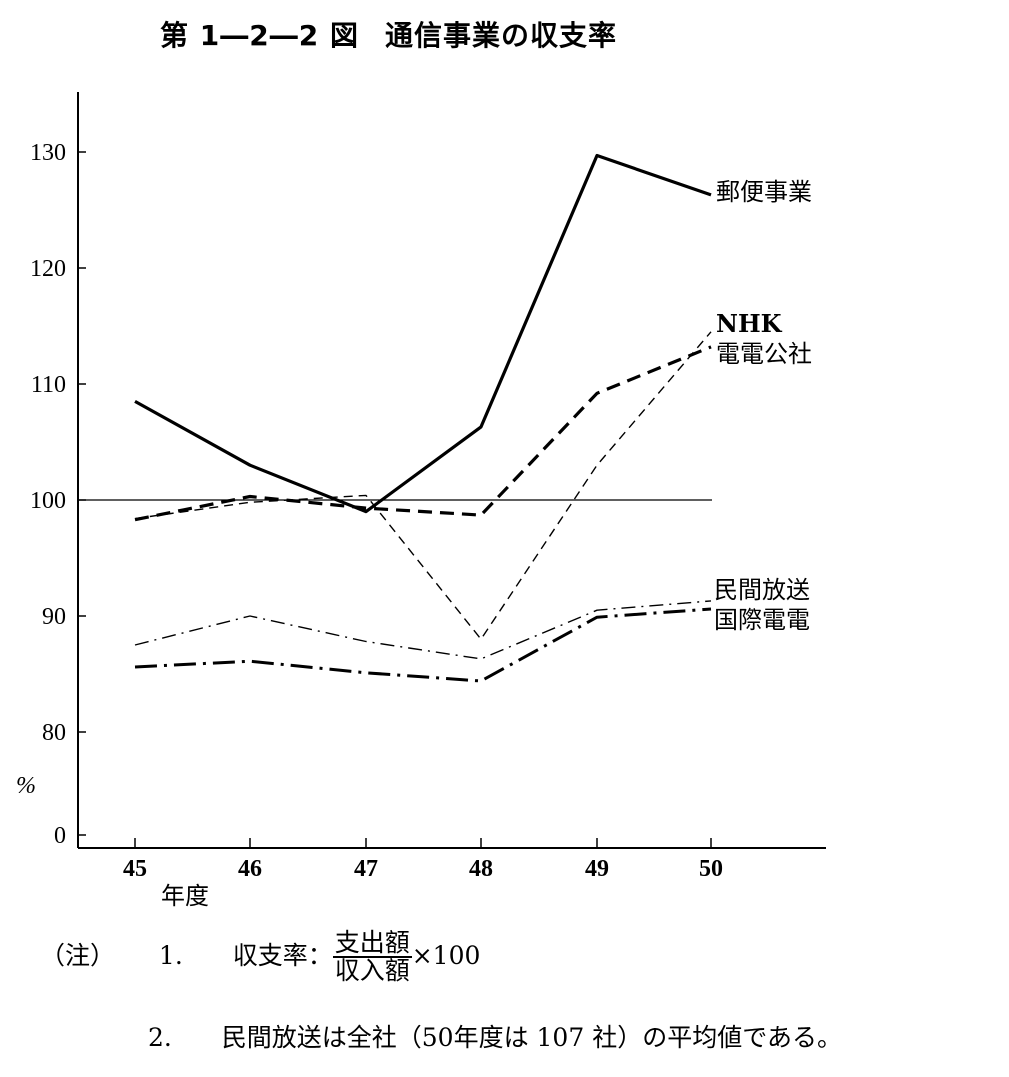  Describe the element at coordinates (531, 1037) in the screenshot. I see `note-2-text: 民間放送は全社（50年度は 107 社）の平均値である。` at that location.